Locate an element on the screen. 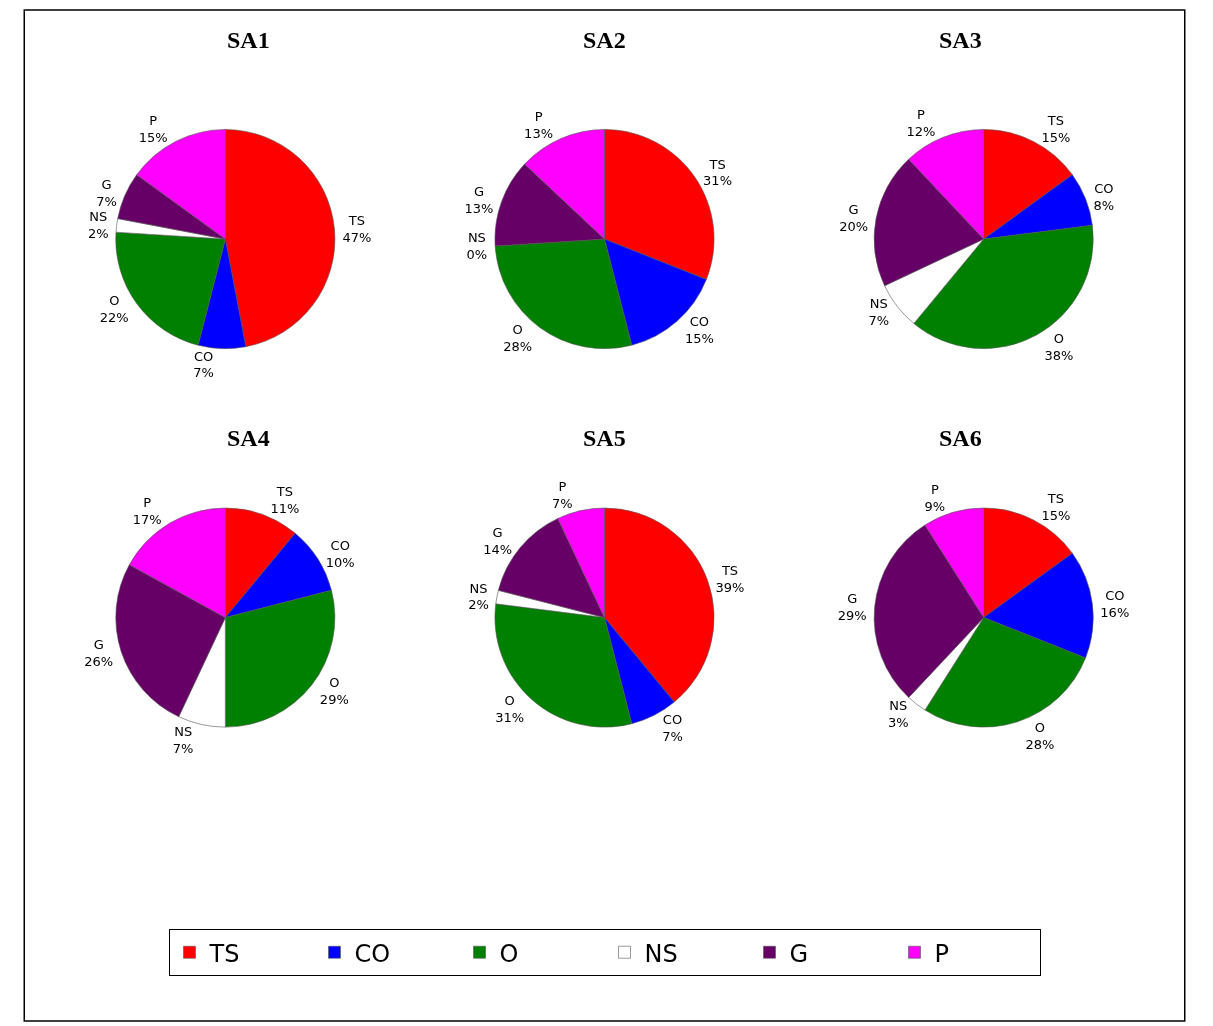 The height and width of the screenshot is (1026, 1213). data-label: 3% is located at coordinates (898, 723).